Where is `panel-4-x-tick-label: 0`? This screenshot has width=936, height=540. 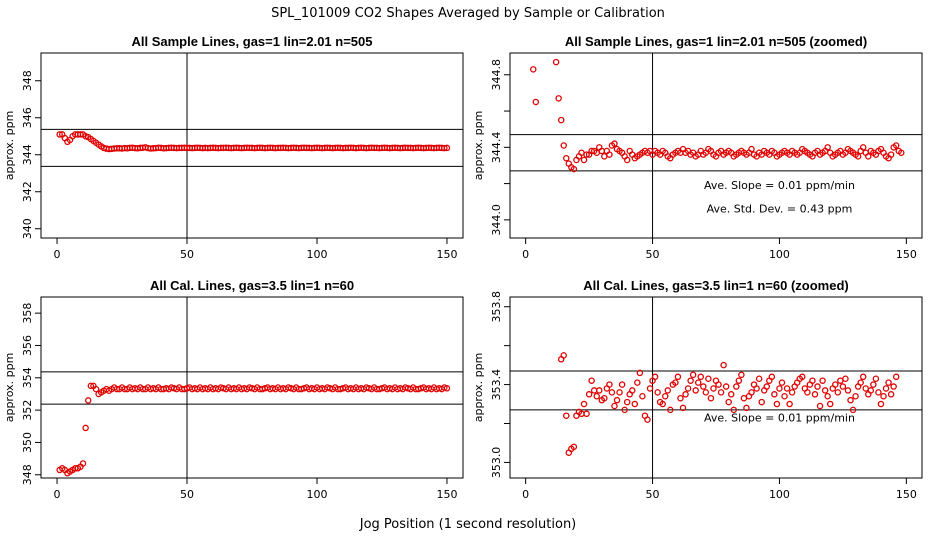 panel-4-x-tick-label: 0 is located at coordinates (525, 494).